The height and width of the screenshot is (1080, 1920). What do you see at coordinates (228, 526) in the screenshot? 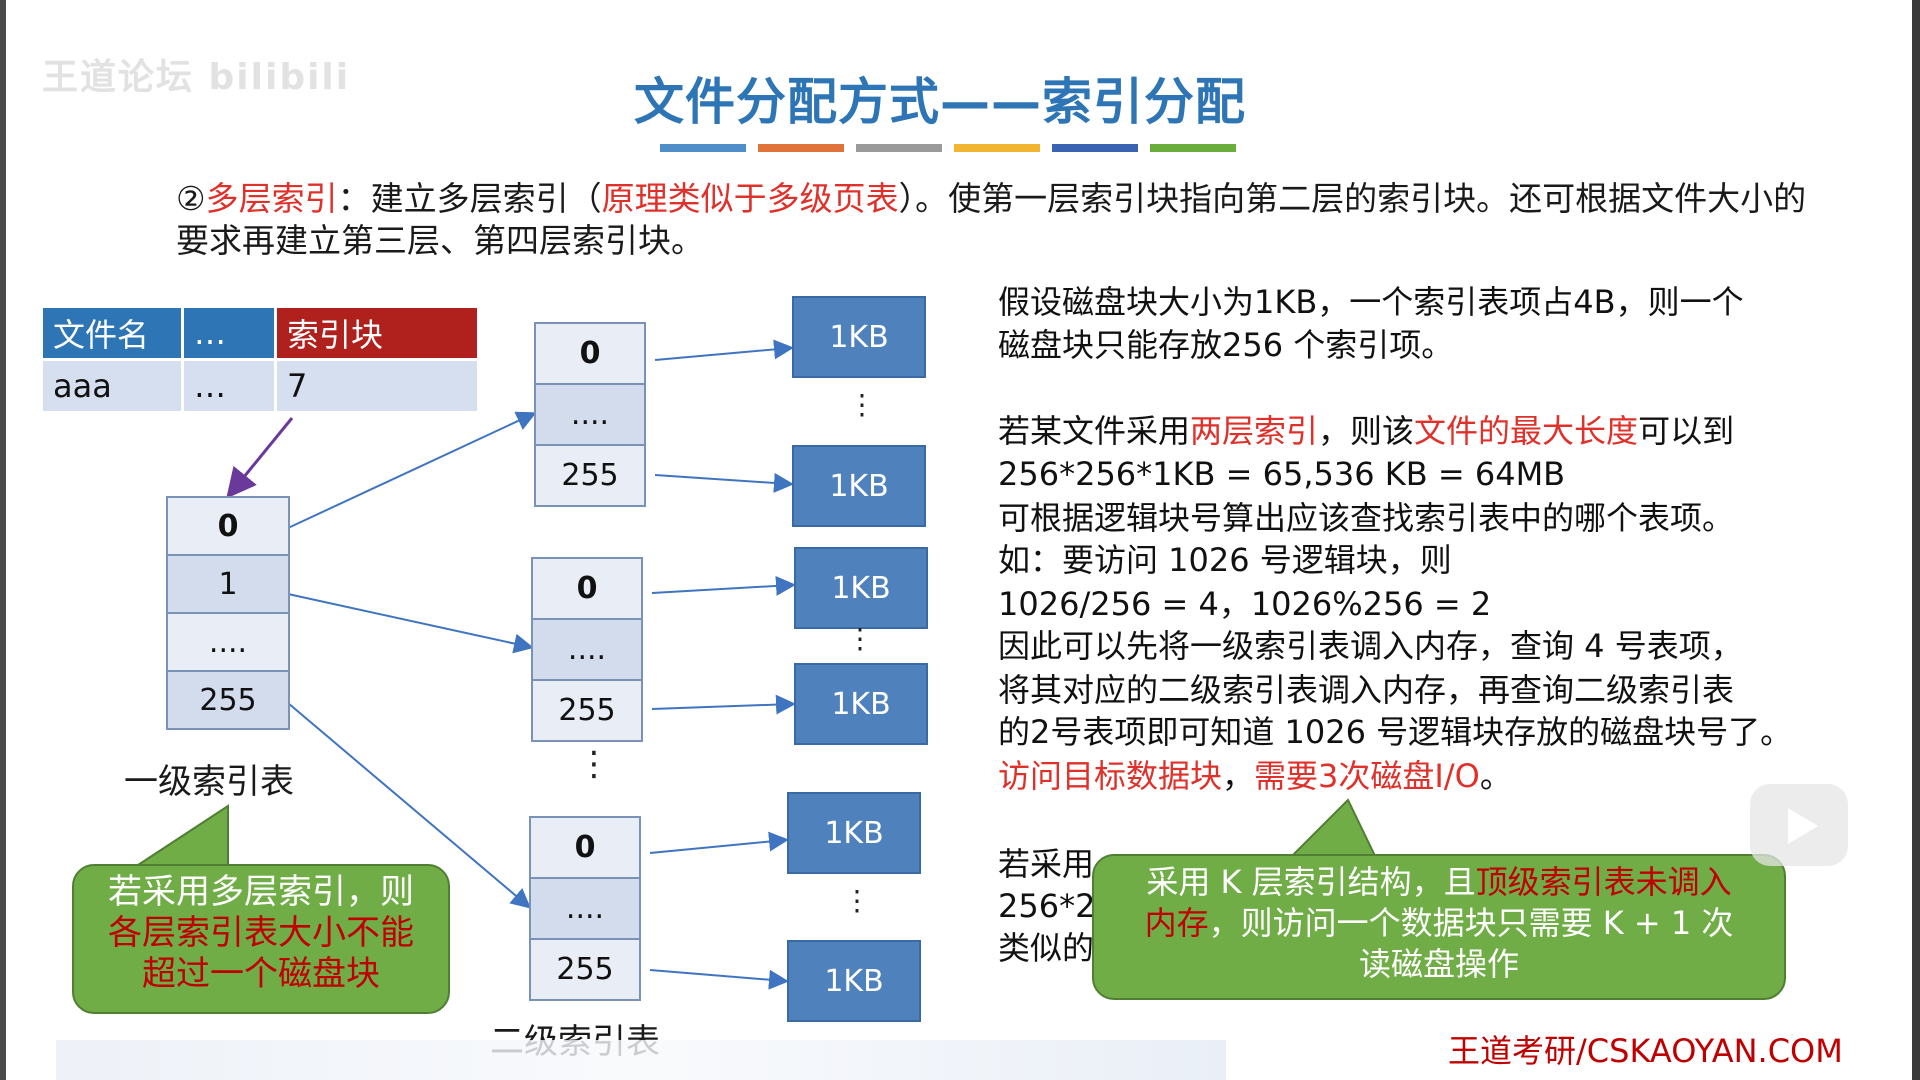
I see `level1-cell: 0` at bounding box center [228, 526].